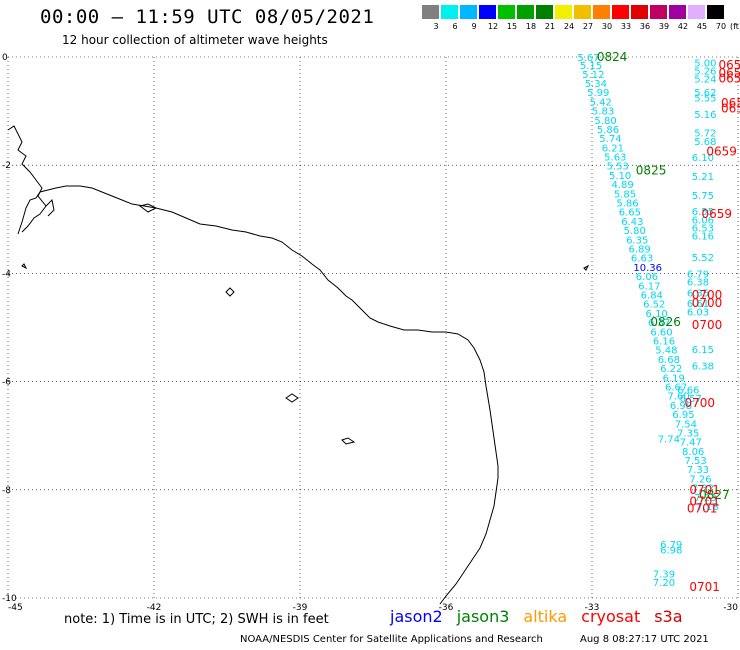  What do you see at coordinates (493, 26) in the screenshot?
I see `legend-label-12: 12` at bounding box center [493, 26].